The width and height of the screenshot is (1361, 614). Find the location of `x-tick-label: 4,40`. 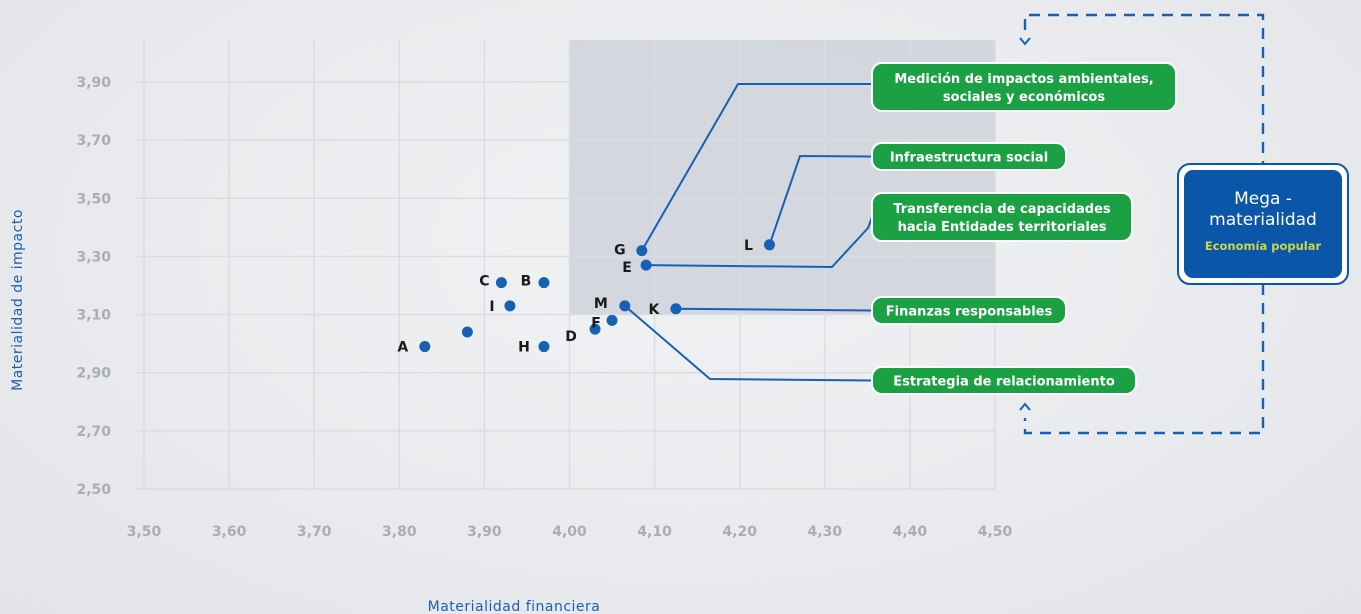

x-tick-label: 4,40 is located at coordinates (910, 532).